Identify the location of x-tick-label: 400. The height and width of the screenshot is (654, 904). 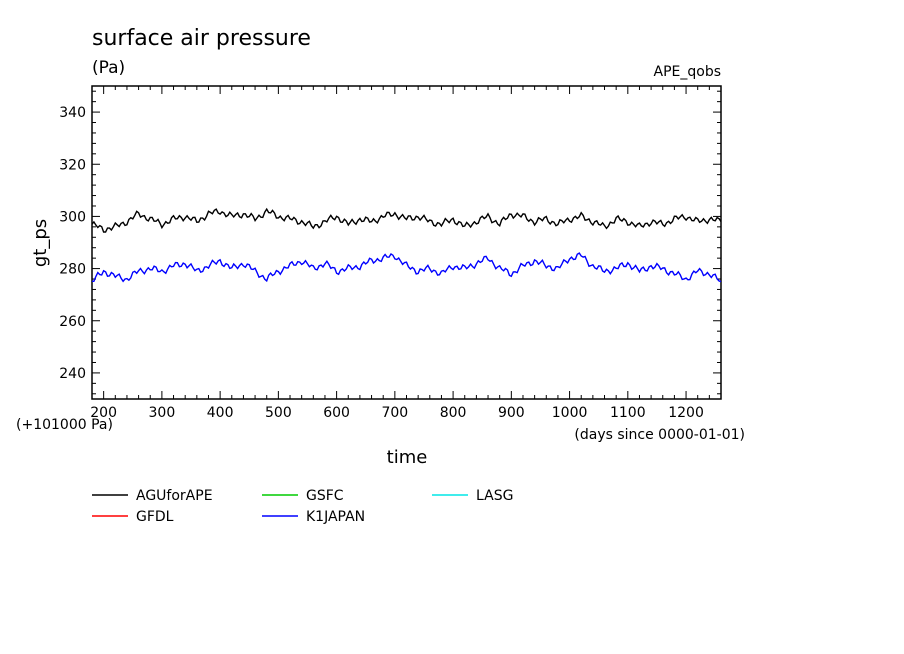
(220, 413).